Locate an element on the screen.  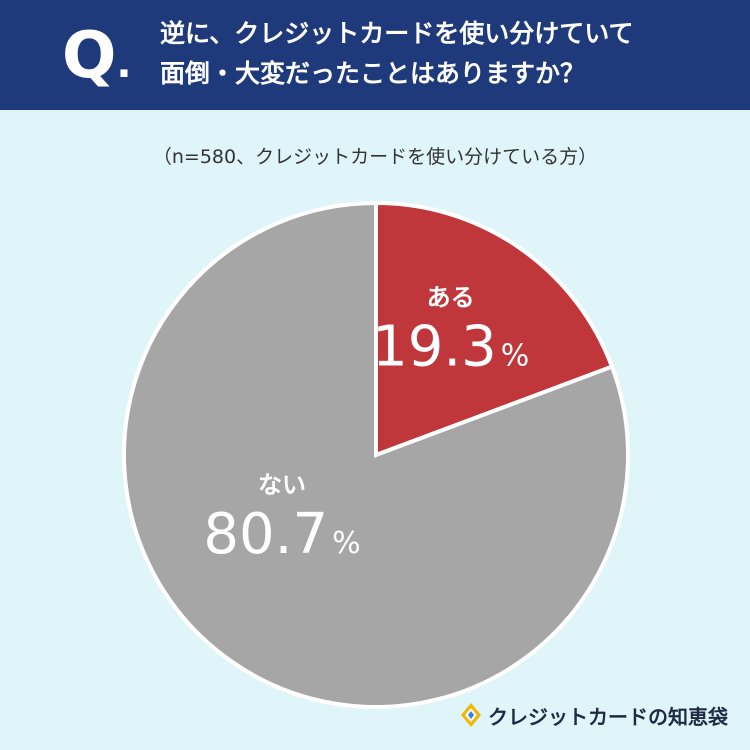
slice-value-number-2: 80.7 is located at coordinates (265, 534).